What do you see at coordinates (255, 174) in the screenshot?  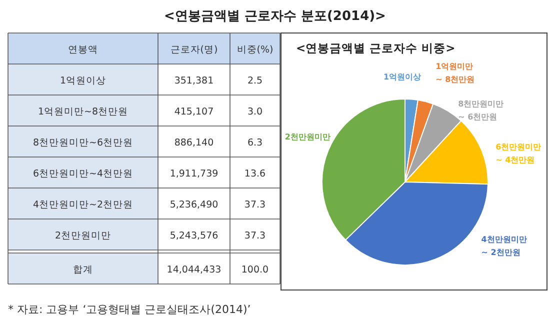 I see `data-label: 13.6` at bounding box center [255, 174].